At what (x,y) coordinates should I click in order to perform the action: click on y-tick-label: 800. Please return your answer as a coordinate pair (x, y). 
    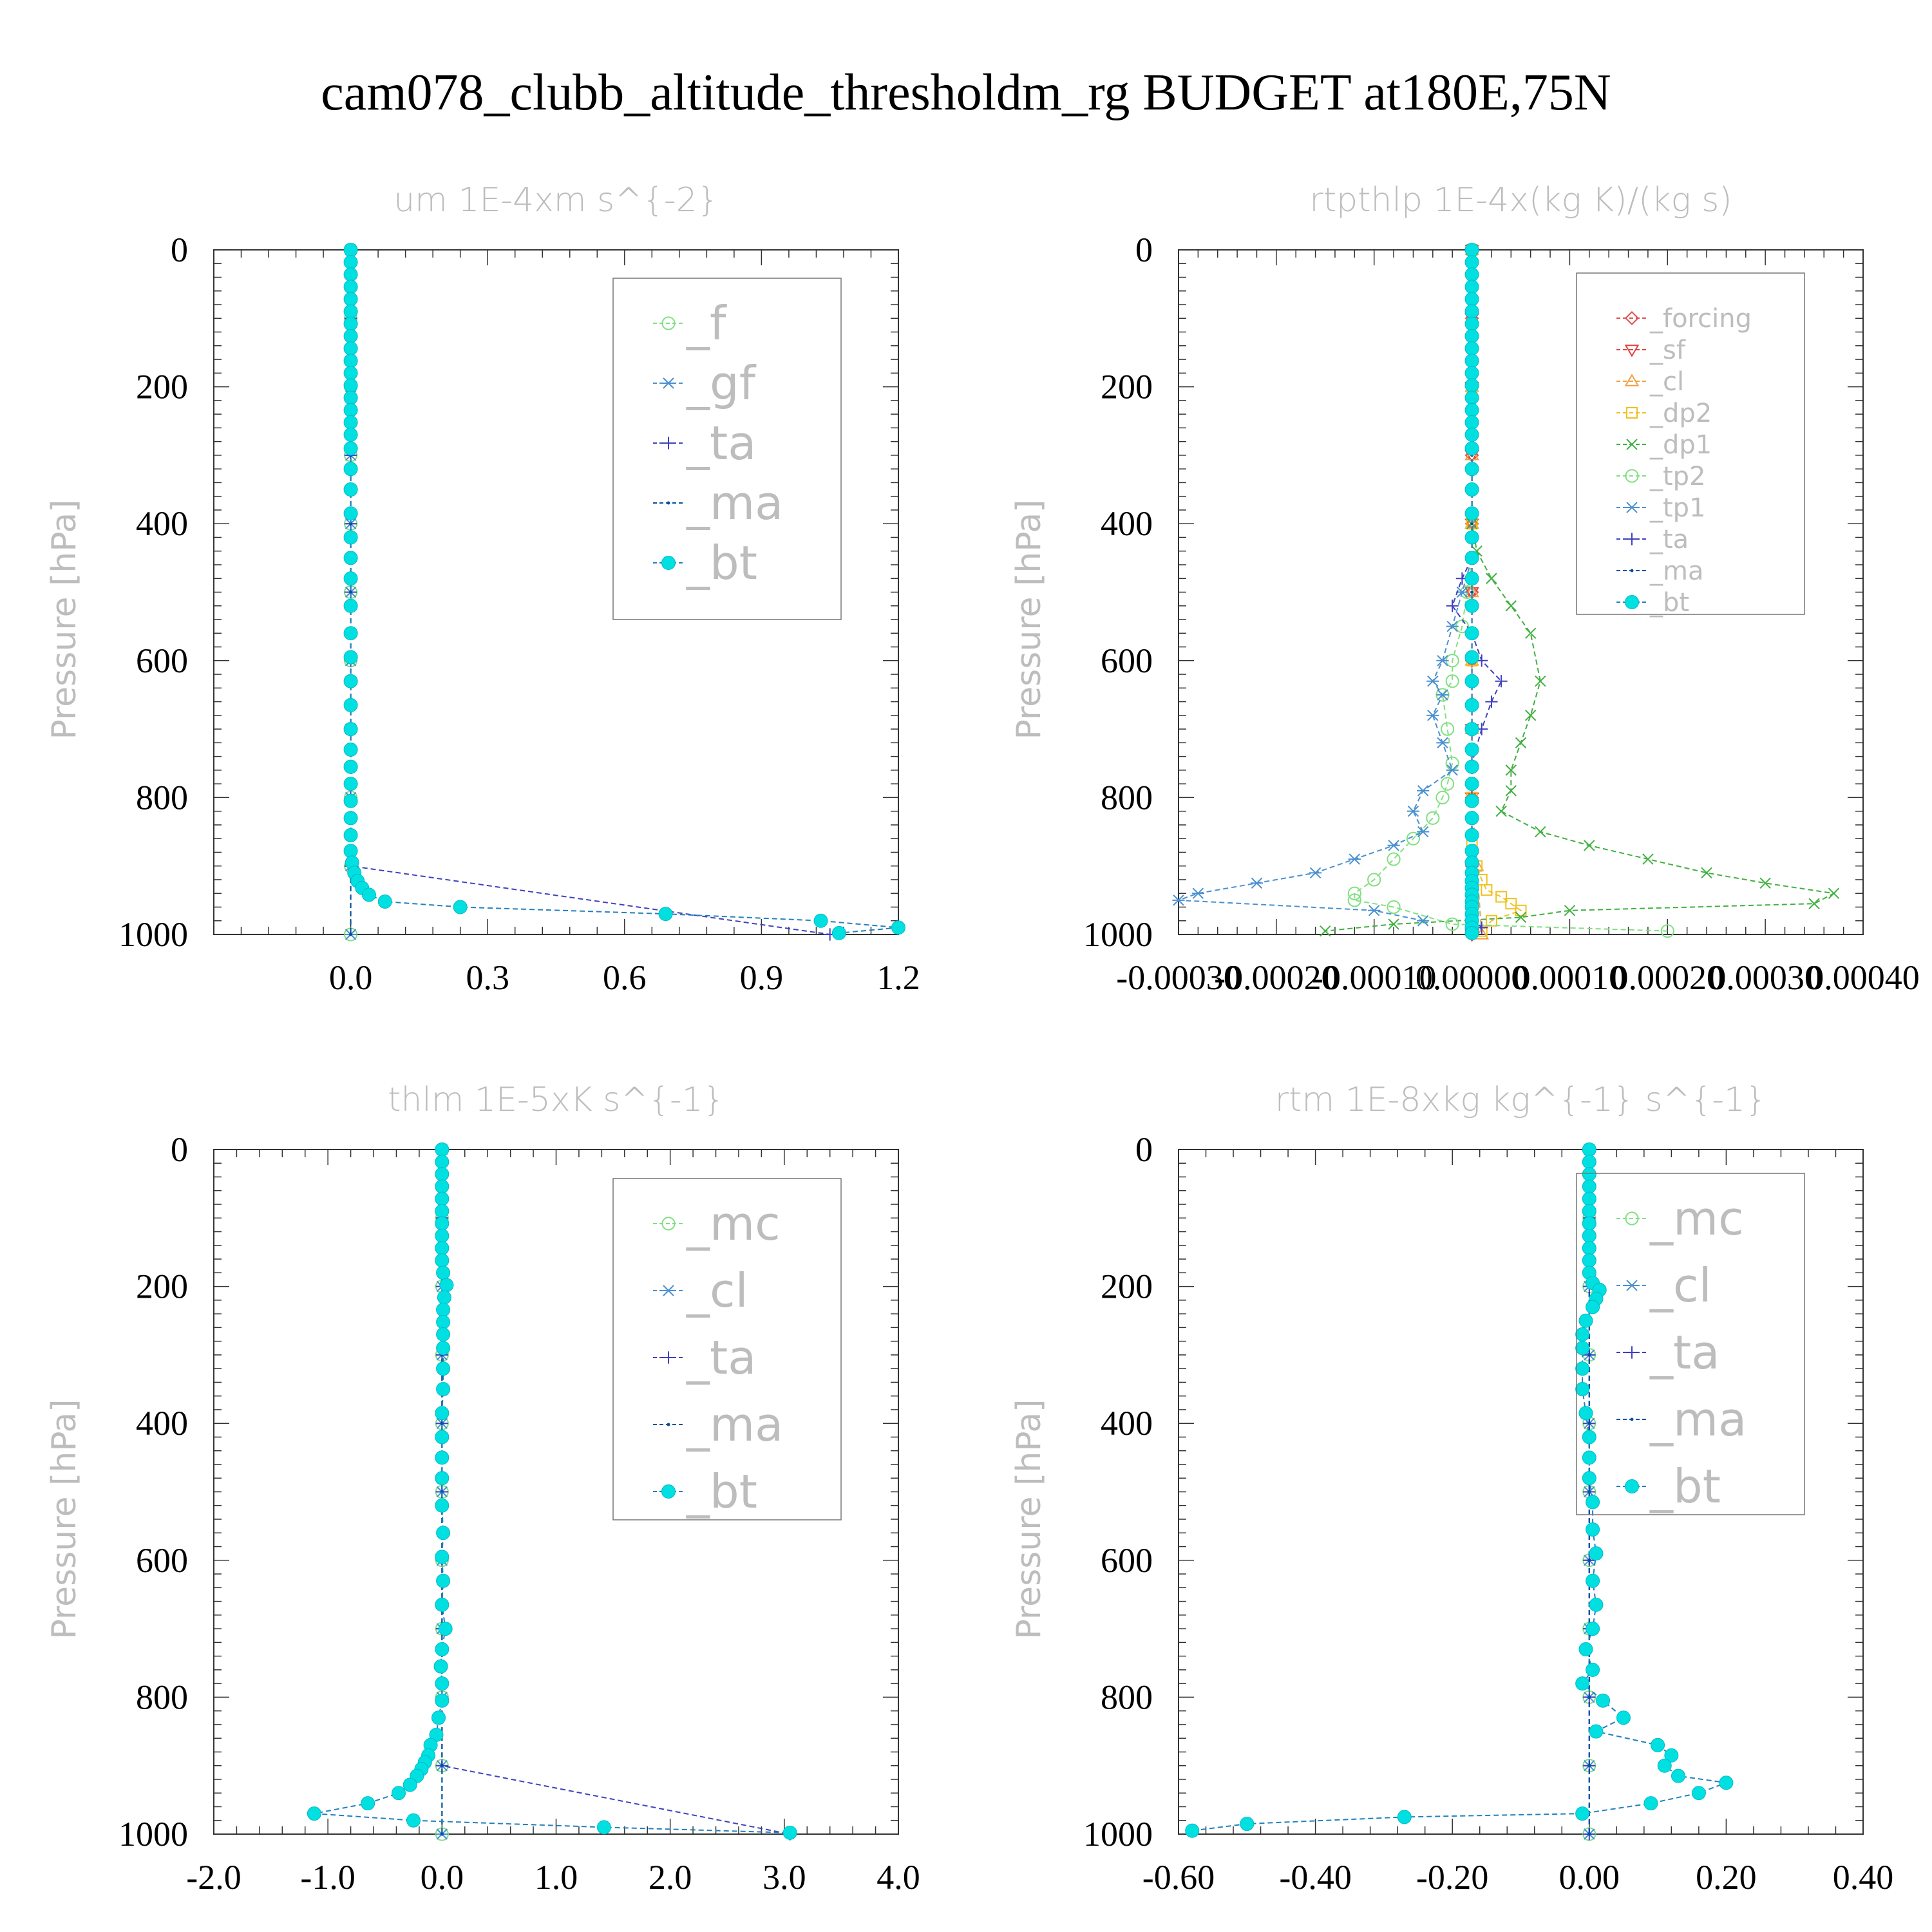
    Looking at the image, I should click on (162, 797).